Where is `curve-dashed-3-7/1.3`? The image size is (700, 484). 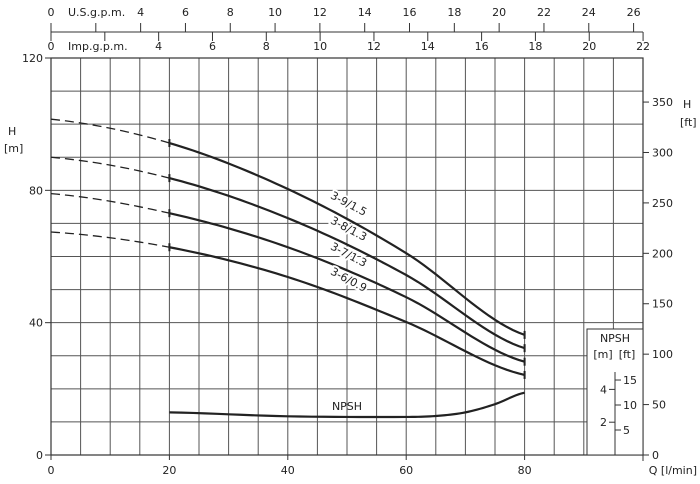 curve-dashed-3-7/1.3 is located at coordinates (110, 203).